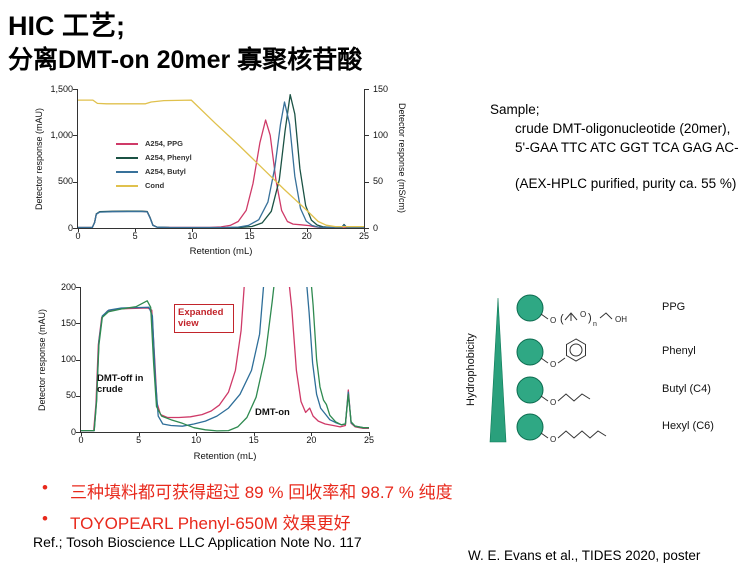 This screenshot has height=572, width=746. I want to click on legend-item: A254, PPG, so click(154, 143).